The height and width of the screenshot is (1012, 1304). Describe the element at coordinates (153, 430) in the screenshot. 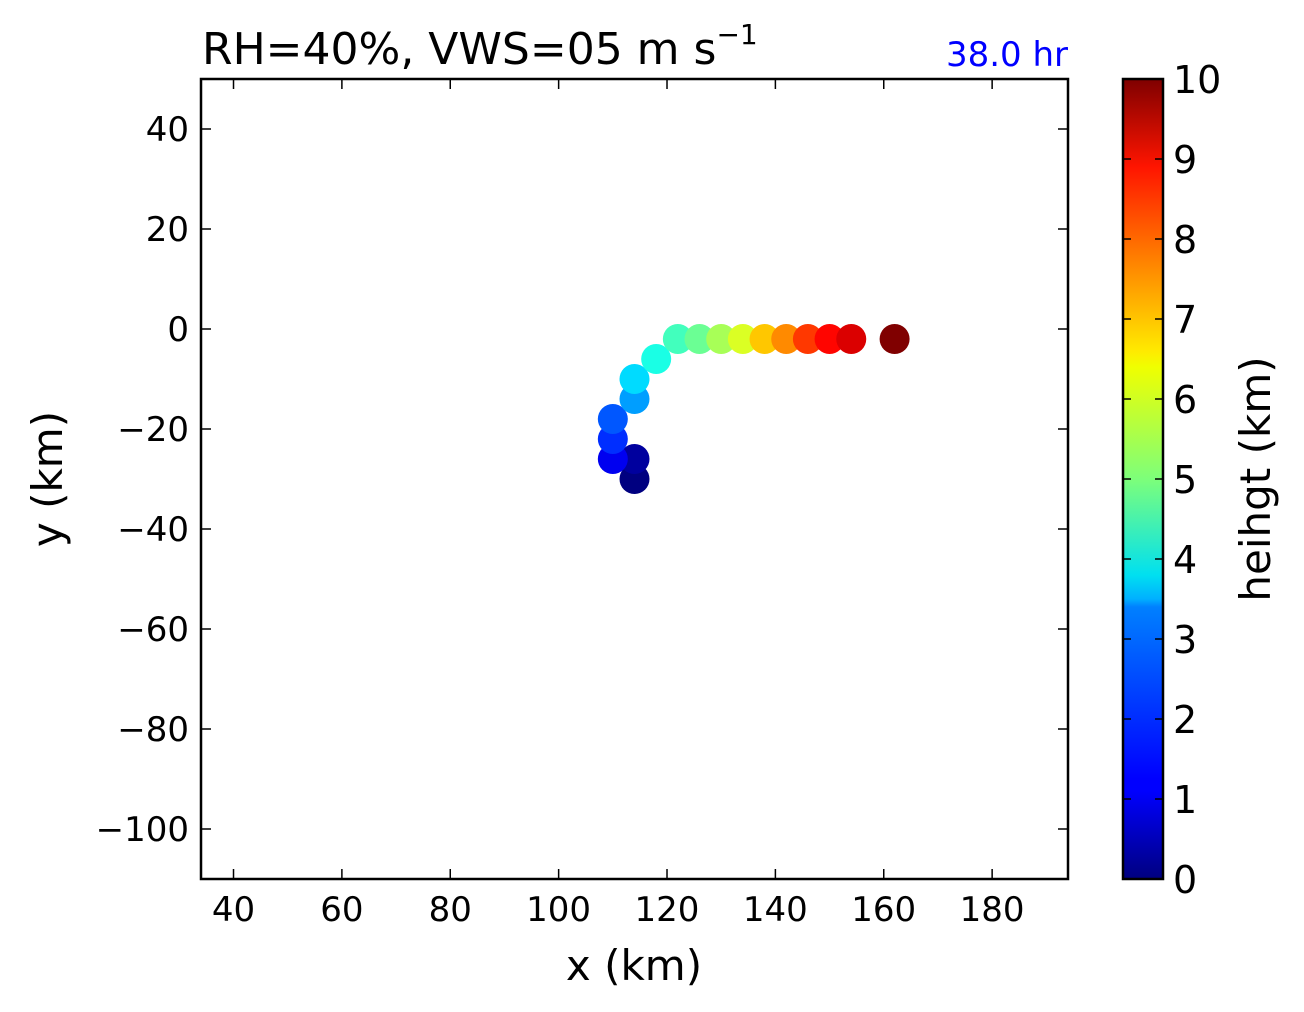

I see `y-tick-label: −20` at that location.